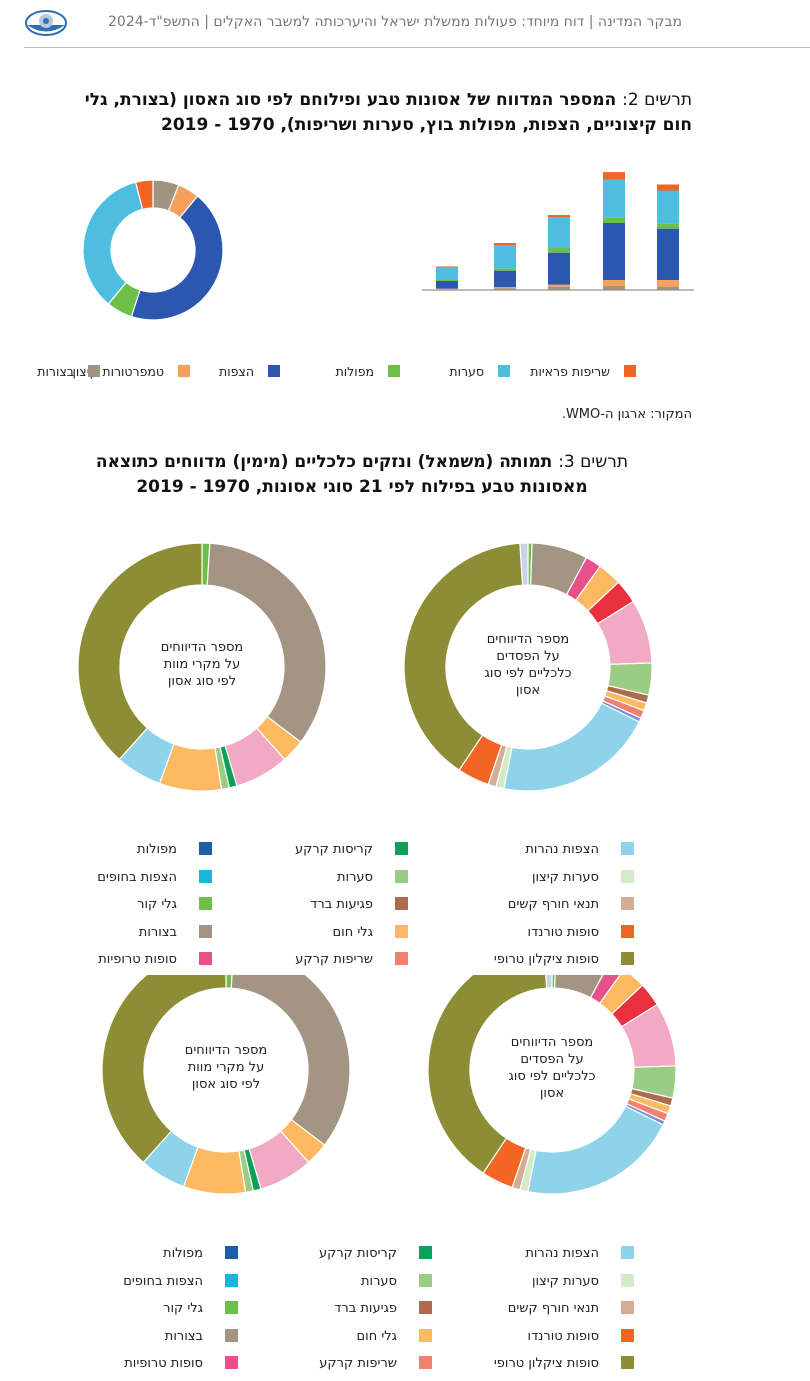 Image resolution: width=810 pixels, height=1381 pixels. What do you see at coordinates (180, 1281) in the screenshot?
I see `legend-item: הצפות בחופים` at bounding box center [180, 1281].